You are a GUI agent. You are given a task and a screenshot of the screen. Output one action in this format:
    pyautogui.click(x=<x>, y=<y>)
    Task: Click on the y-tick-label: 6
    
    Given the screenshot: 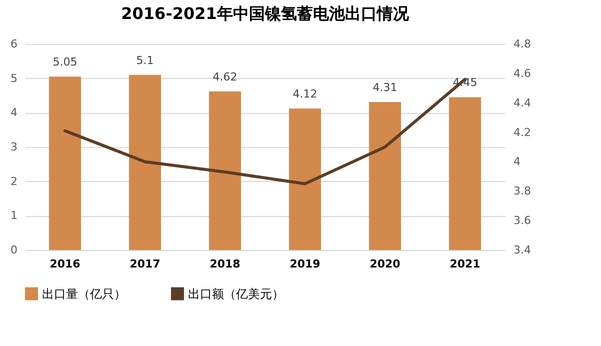 What is the action you would take?
    pyautogui.click(x=14, y=44)
    